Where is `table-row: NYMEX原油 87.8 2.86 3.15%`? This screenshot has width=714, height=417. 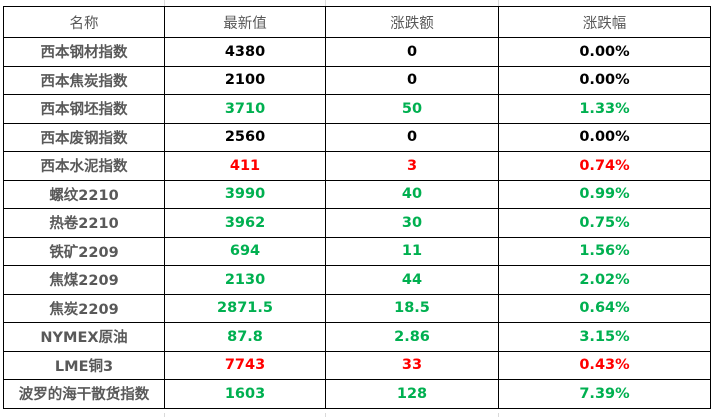 table-row: NYMEX原油 87.8 2.86 3.15% is located at coordinates (357, 337).